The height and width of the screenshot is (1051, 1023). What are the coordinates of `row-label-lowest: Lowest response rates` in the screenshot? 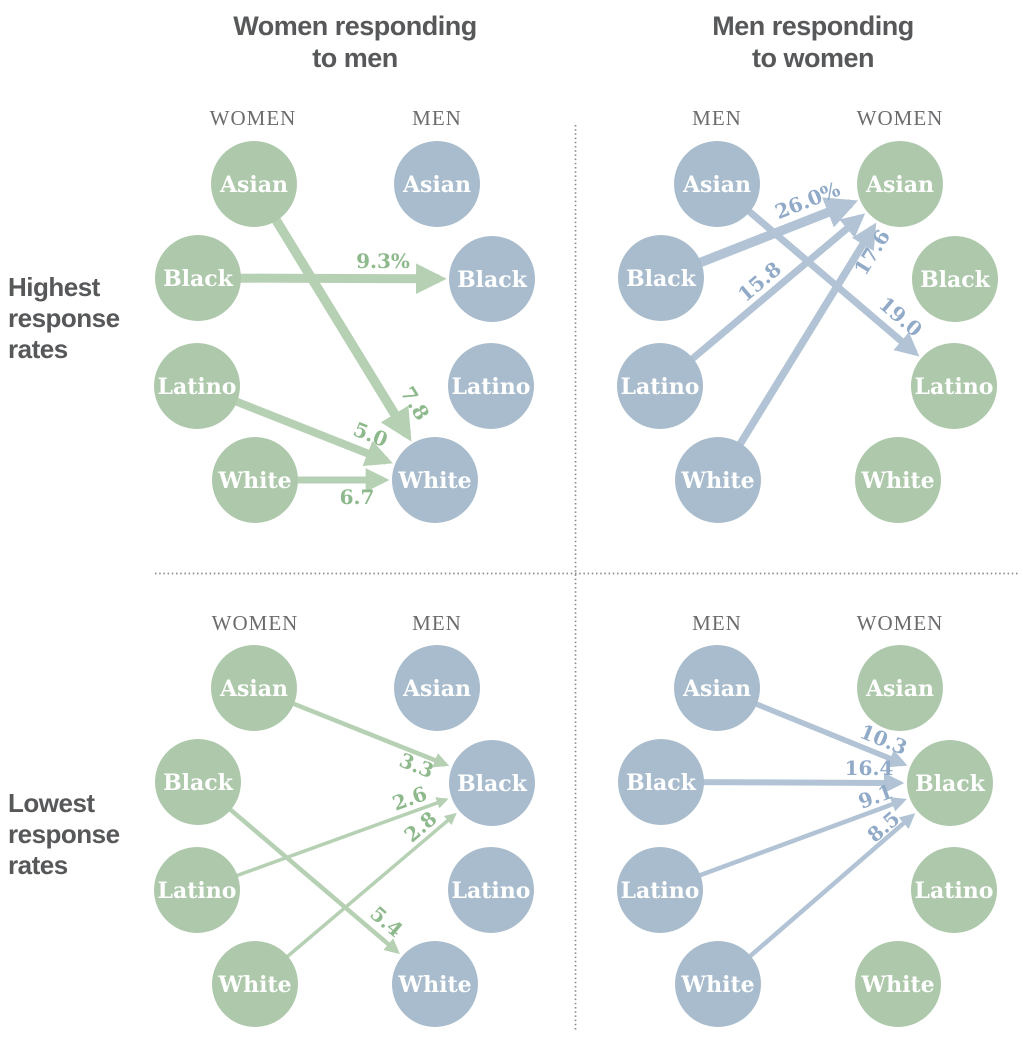 It's located at (64, 834).